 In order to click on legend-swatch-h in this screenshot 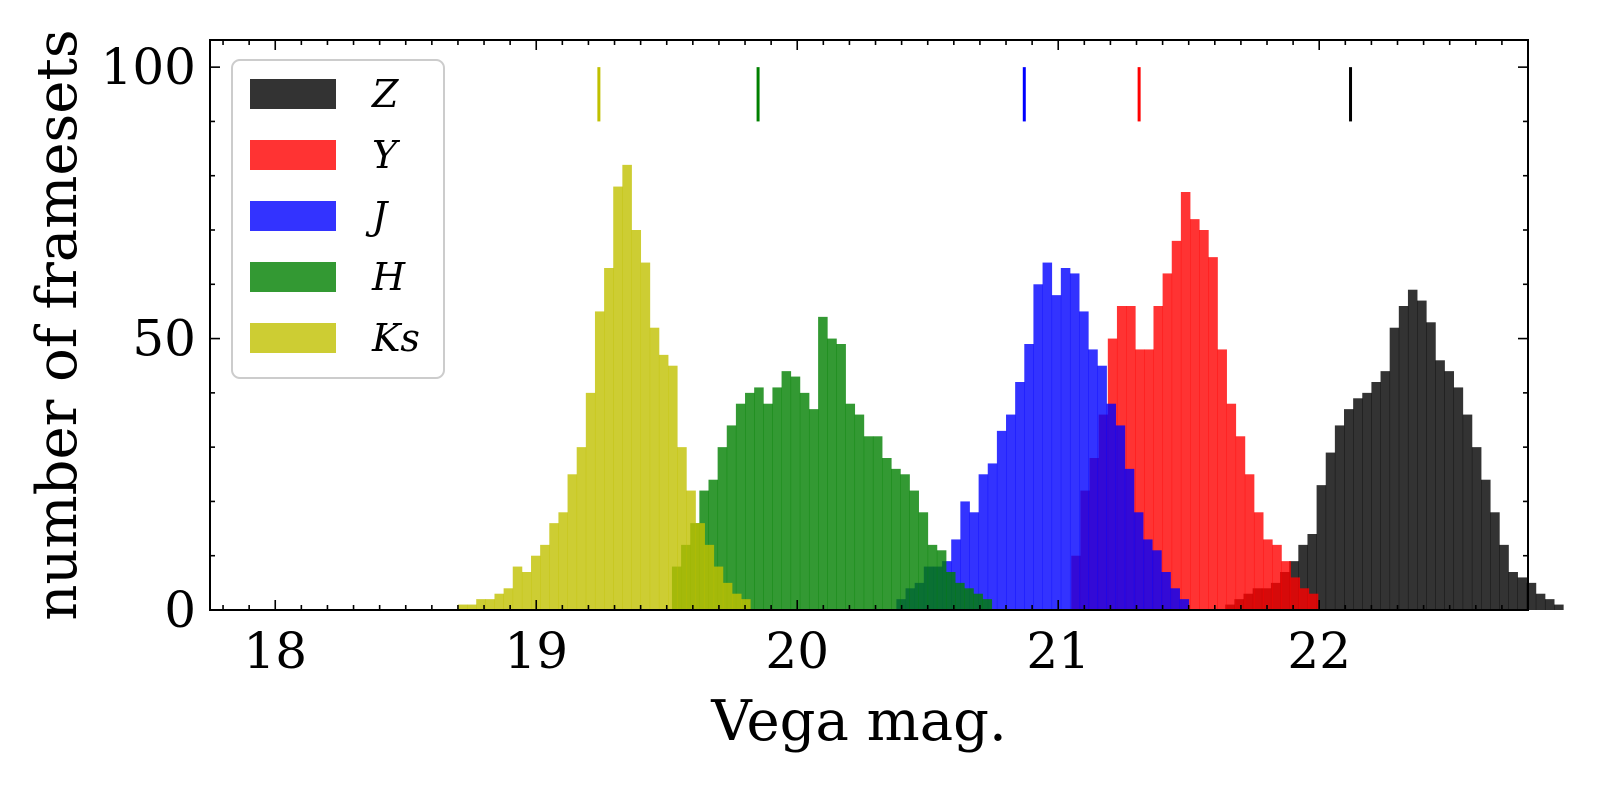, I will do `click(293, 277)`.